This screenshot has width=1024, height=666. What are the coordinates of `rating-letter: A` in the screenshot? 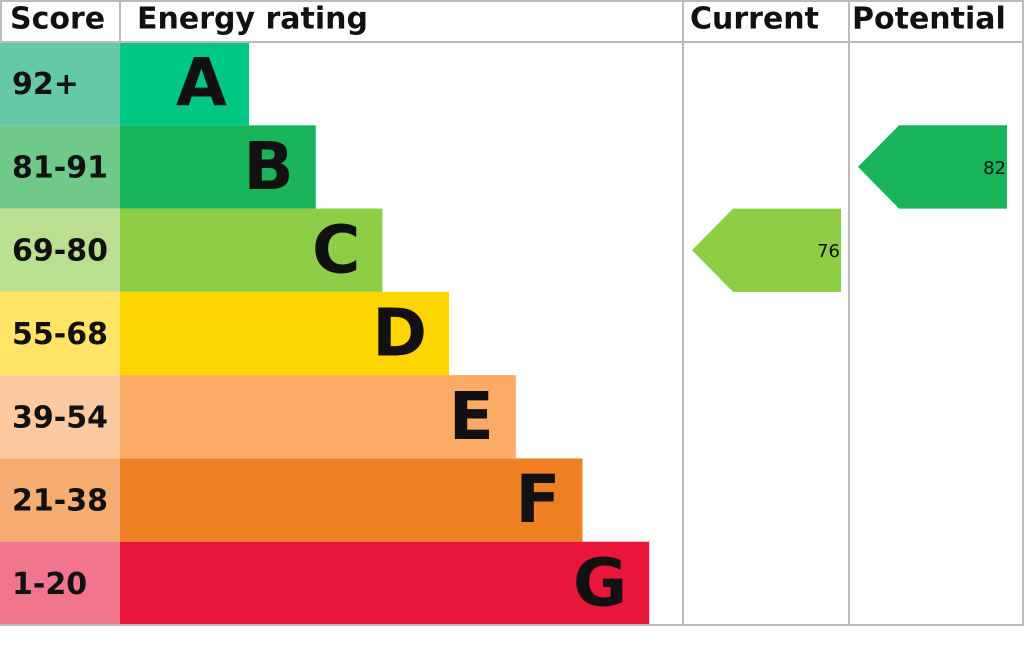 It's located at (201, 83).